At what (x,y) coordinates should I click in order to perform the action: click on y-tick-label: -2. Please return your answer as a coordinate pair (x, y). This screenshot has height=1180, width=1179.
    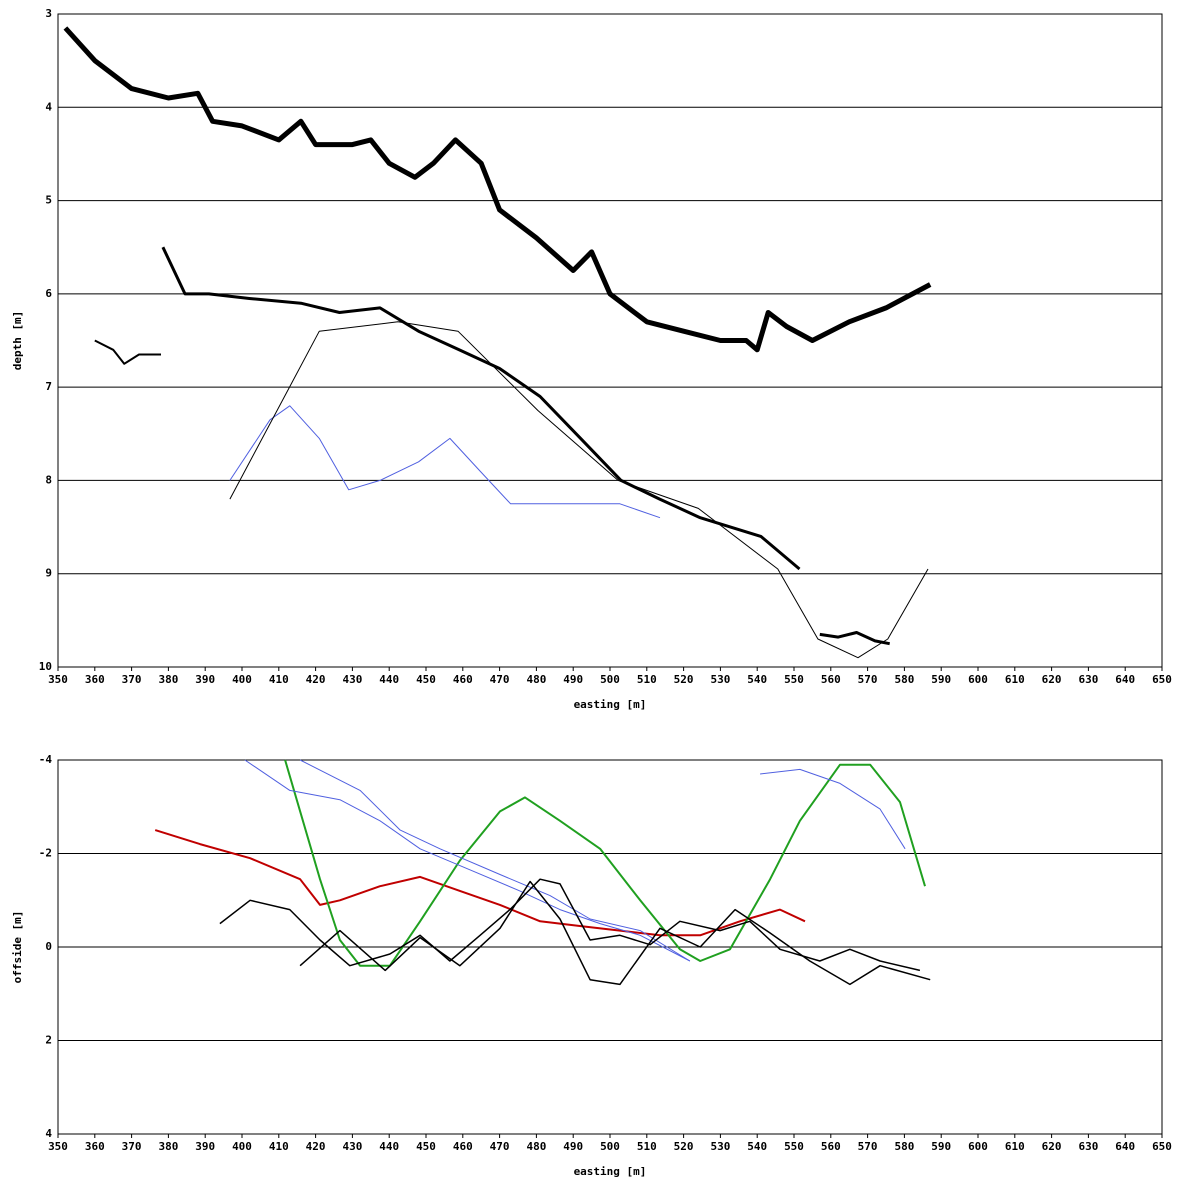
    Looking at the image, I should click on (45, 853).